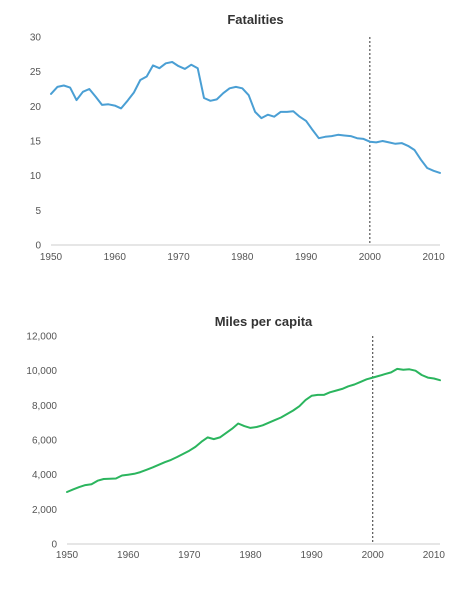  Describe the element at coordinates (36, 72) in the screenshot. I see `y-tick-label: 25` at that location.